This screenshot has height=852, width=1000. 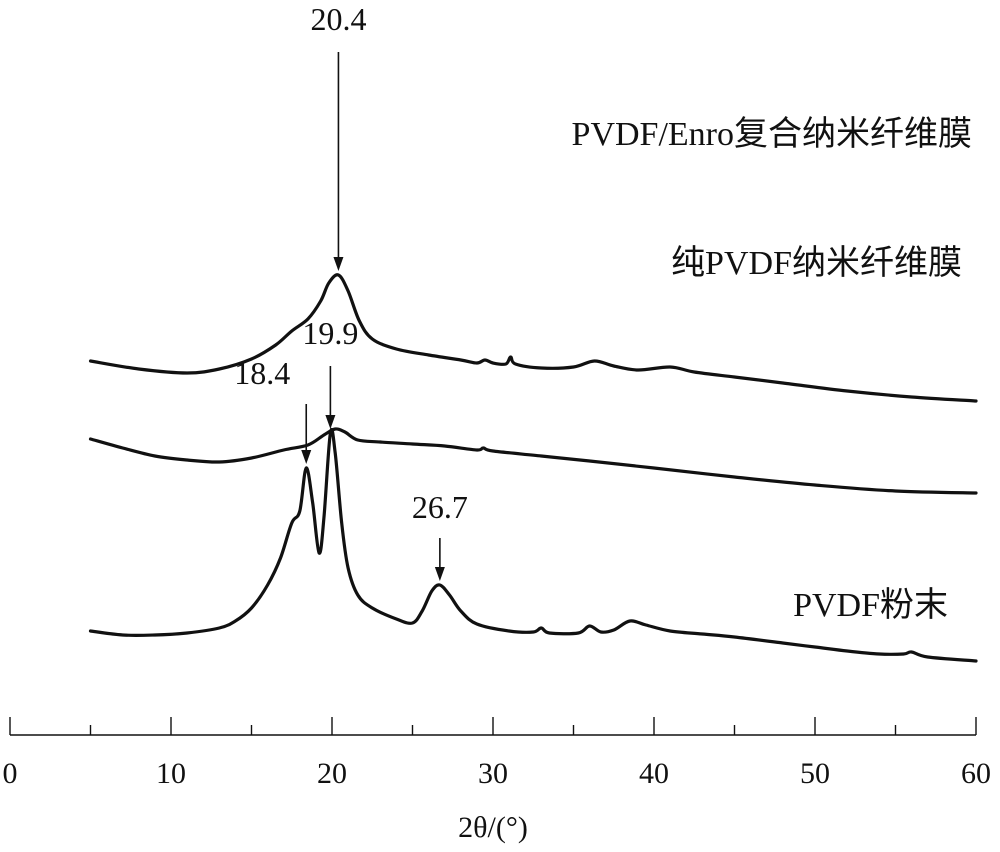 I want to click on label-pure-pvdf-membrane: 纯PVDF纳米纤维膜, so click(x=816, y=263).